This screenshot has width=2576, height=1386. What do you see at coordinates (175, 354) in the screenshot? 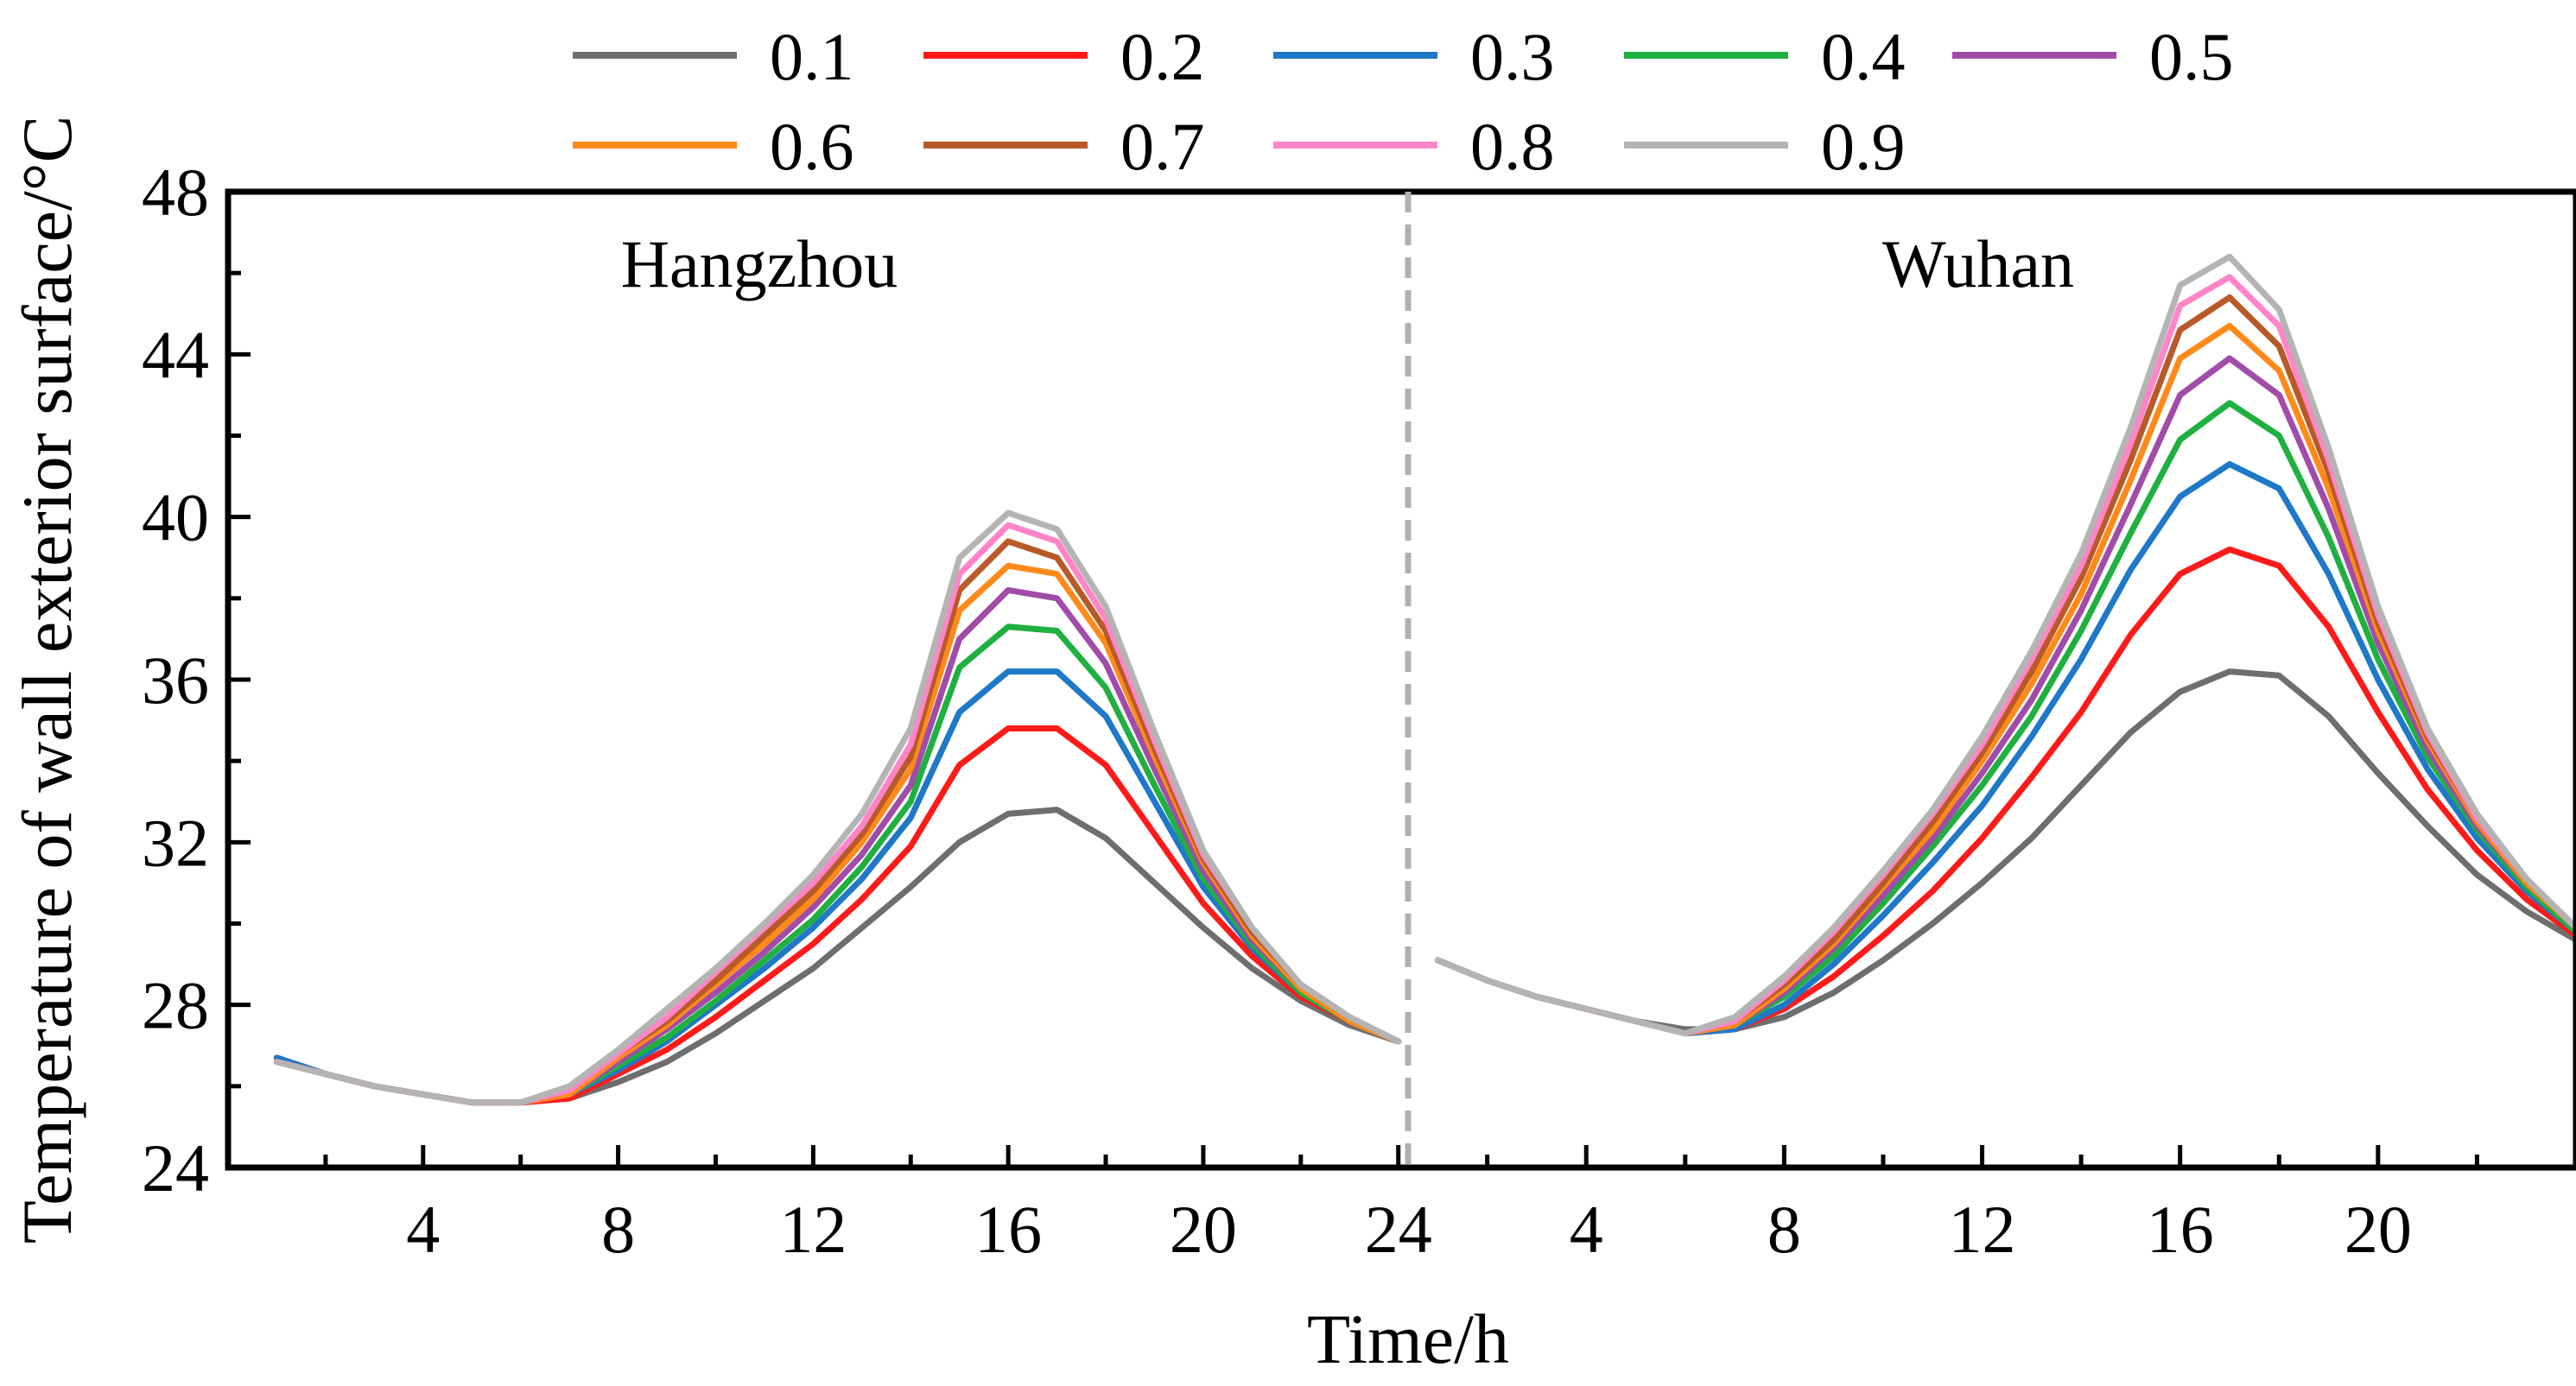
I see `y-tick-label: 44` at bounding box center [175, 354].